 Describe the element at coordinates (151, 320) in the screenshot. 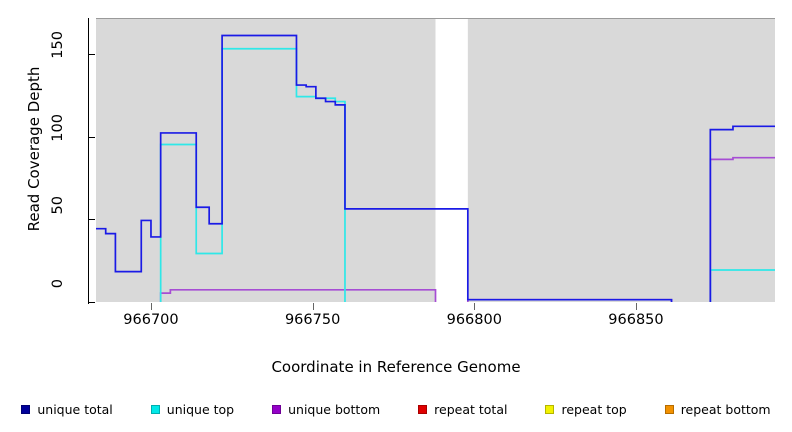

I see `x-tick-label: 966700` at that location.